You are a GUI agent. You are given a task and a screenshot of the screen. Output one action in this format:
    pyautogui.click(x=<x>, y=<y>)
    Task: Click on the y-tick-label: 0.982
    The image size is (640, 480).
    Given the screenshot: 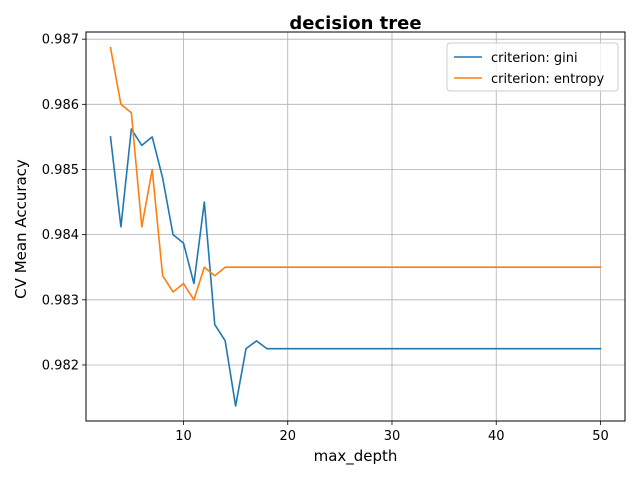 What is the action you would take?
    pyautogui.click(x=60, y=365)
    